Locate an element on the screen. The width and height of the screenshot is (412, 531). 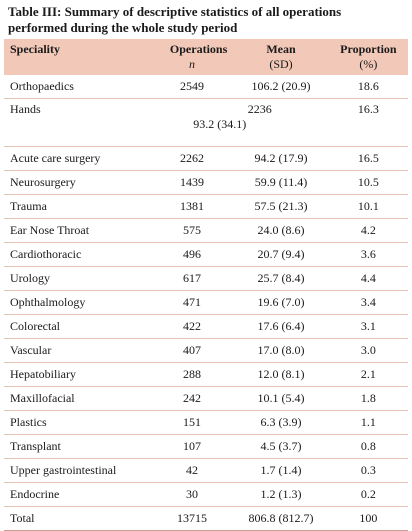
table-row: Ear Nose Throat 575 24.0 (8.6) 4.2 is located at coordinates (206, 231).